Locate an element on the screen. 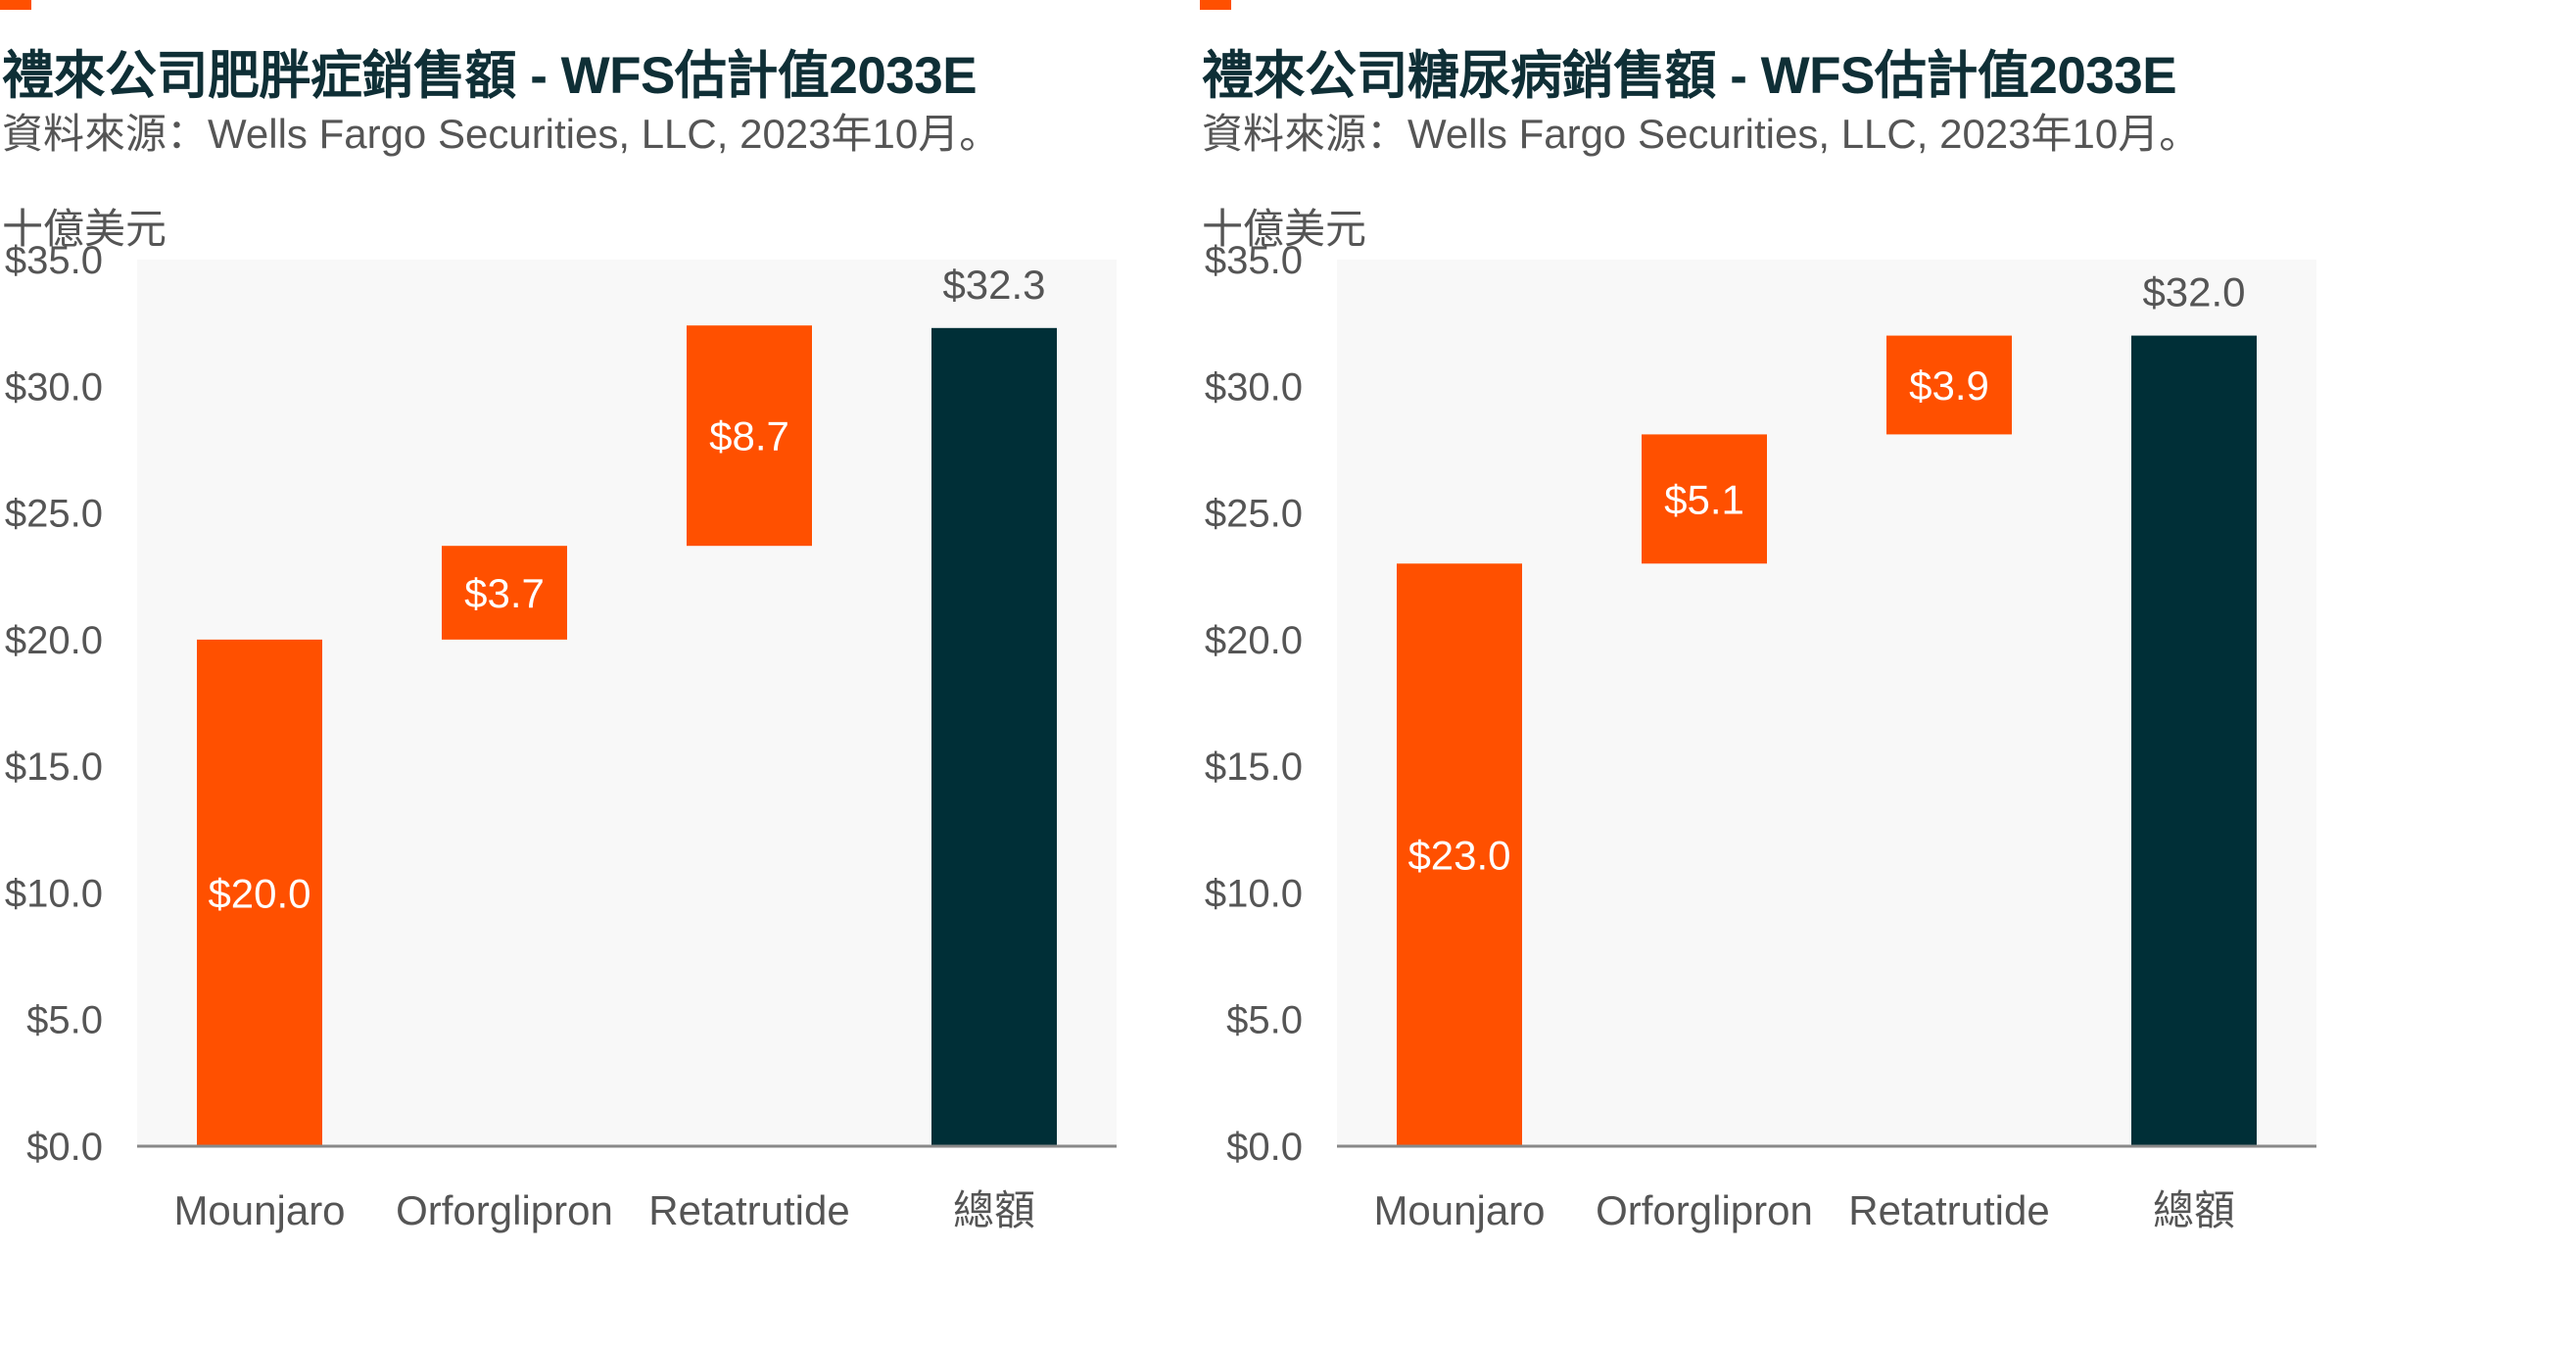 The height and width of the screenshot is (1349, 2576). data-label: $20.0 is located at coordinates (259, 893).